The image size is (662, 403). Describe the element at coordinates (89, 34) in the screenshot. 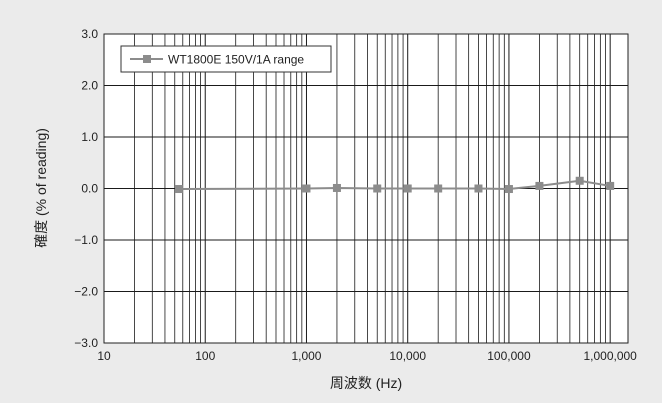

I see `y-tick-label: 3.0` at that location.